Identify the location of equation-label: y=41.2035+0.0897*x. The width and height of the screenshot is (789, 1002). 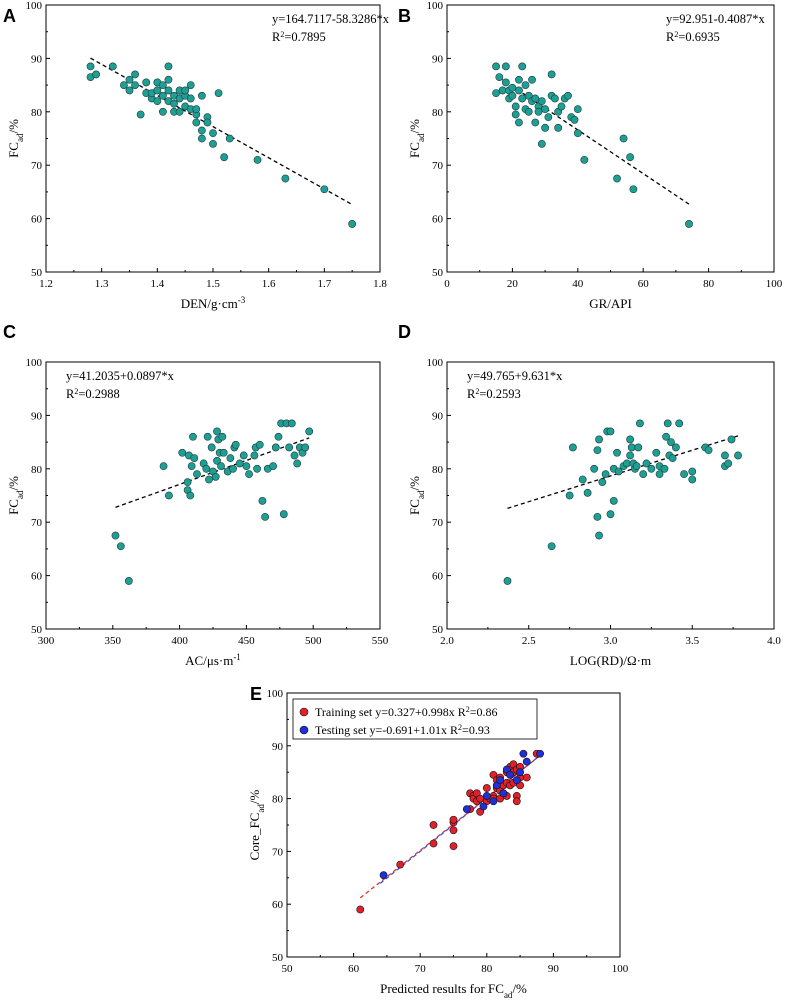
(120, 376).